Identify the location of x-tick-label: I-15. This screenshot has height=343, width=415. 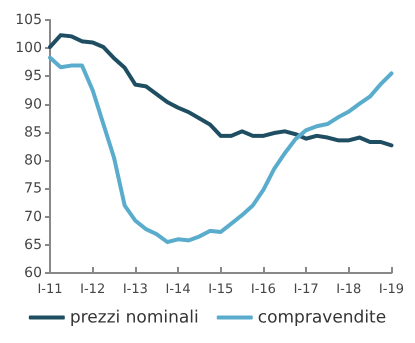
(221, 289).